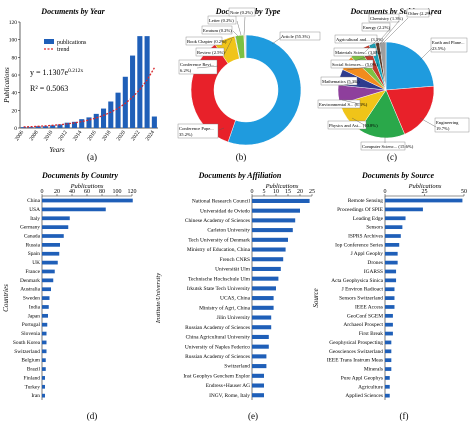 This screenshot has width=474, height=424. What do you see at coordinates (240, 175) in the screenshot?
I see `panel-e-title: Documents by Affiliation` at bounding box center [240, 175].